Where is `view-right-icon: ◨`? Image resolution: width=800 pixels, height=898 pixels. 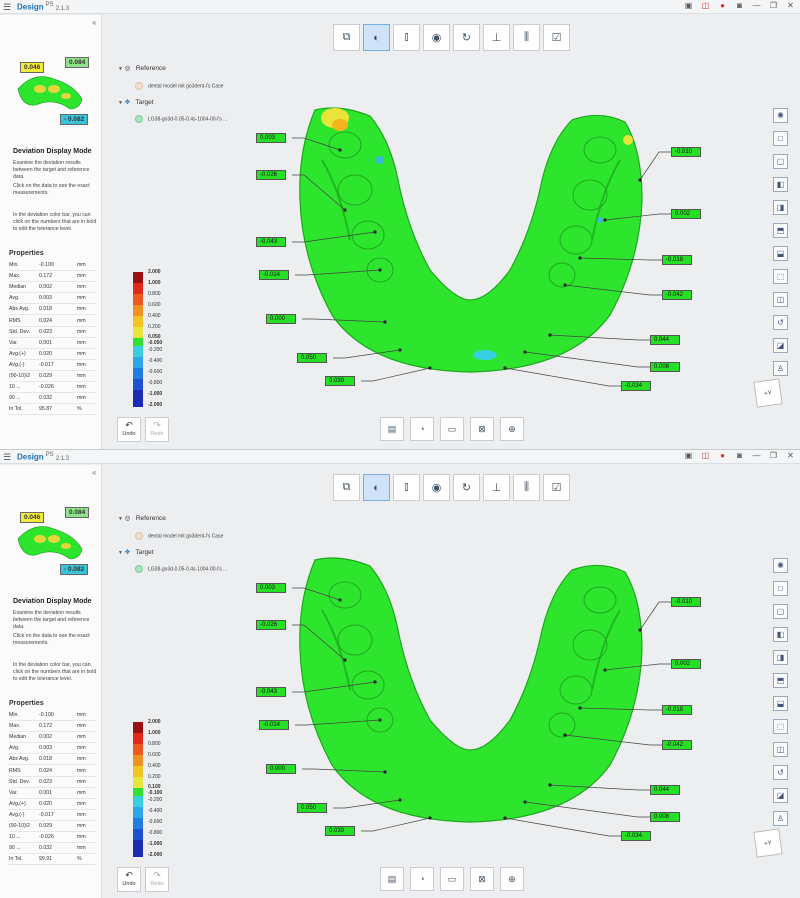
view-right-icon: ◨ is located at coordinates (780, 207).